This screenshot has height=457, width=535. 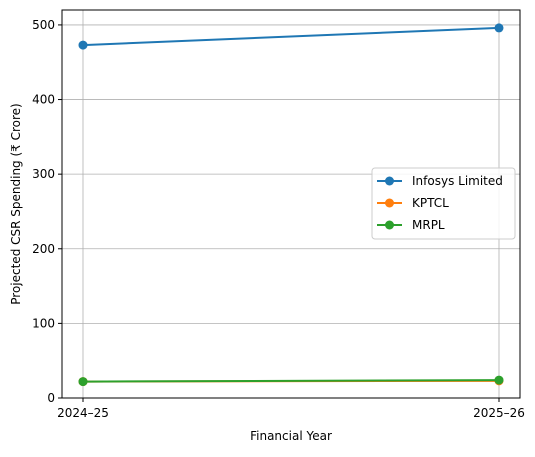 What do you see at coordinates (43, 100) in the screenshot?
I see `y-tick-label: 400` at bounding box center [43, 100].